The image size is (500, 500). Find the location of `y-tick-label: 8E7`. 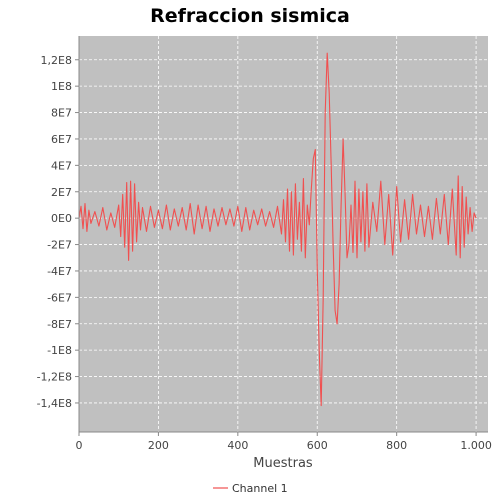

y-tick-label: 8E7 is located at coordinates (61, 113).